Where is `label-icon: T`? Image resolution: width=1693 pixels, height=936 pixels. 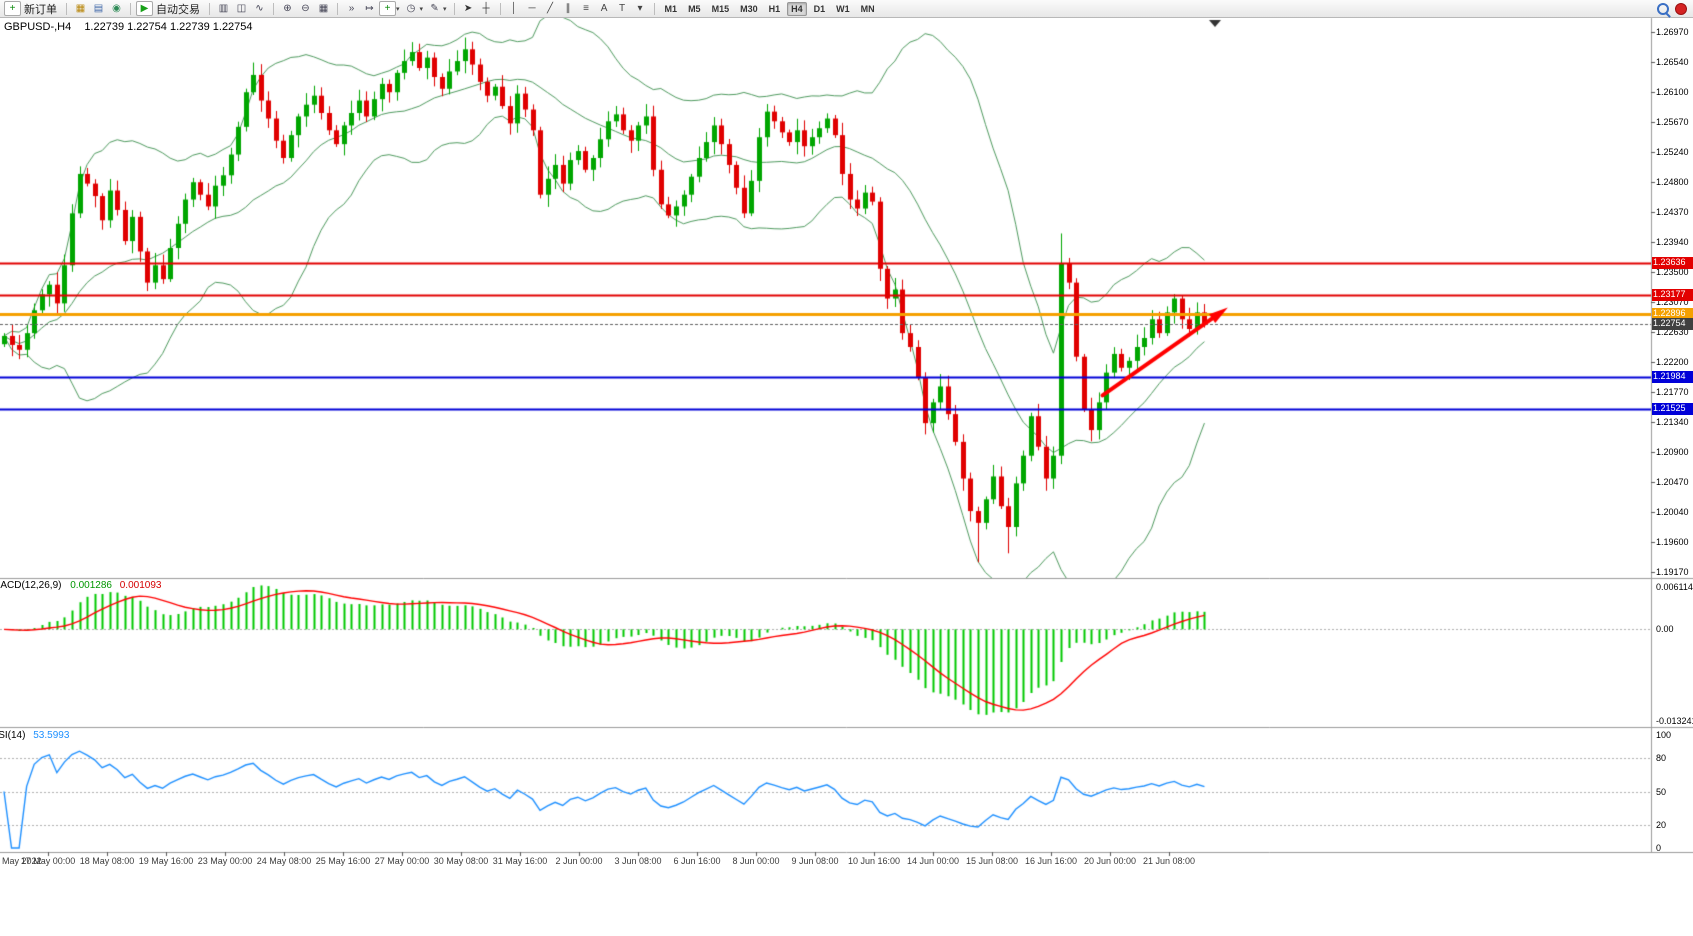
label-icon: T is located at coordinates (622, 8).